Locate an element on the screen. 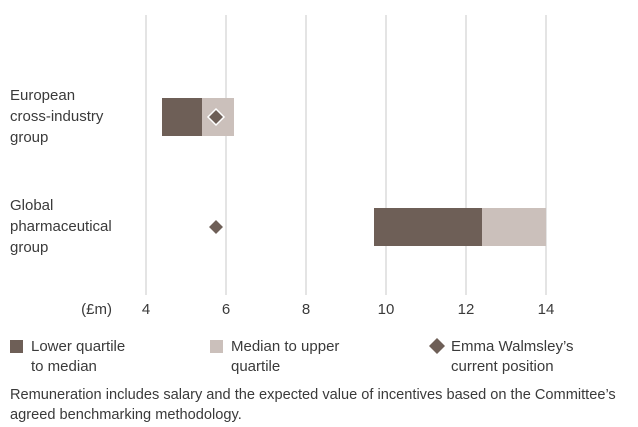 The width and height of the screenshot is (638, 427). legend-label: Median to upper quartile is located at coordinates (287, 356).